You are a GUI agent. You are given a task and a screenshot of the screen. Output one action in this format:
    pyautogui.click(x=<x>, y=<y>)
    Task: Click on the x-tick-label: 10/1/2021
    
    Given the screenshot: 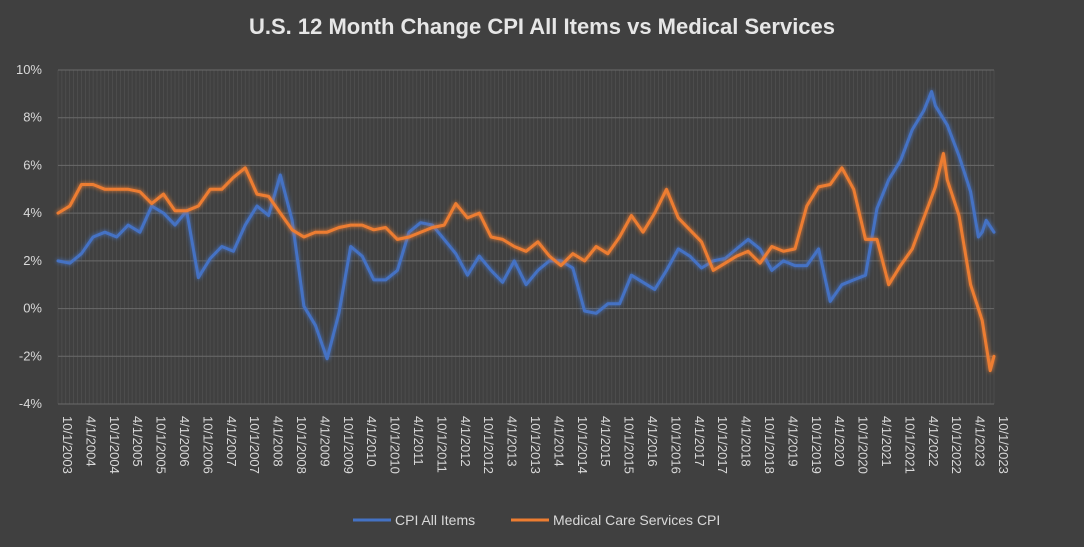 What is the action you would take?
    pyautogui.click(x=909, y=445)
    